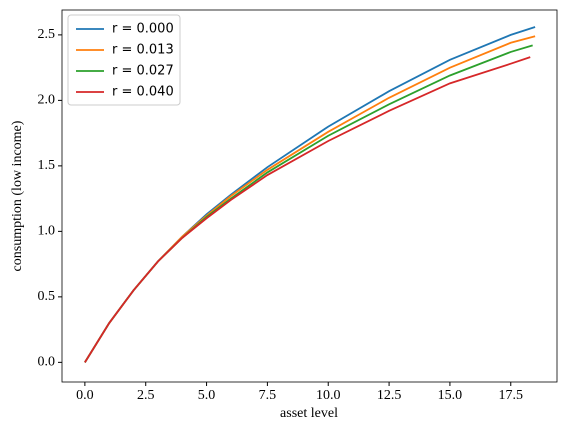  Describe the element at coordinates (389, 395) in the screenshot. I see `x-tick-label: 12.5` at that location.